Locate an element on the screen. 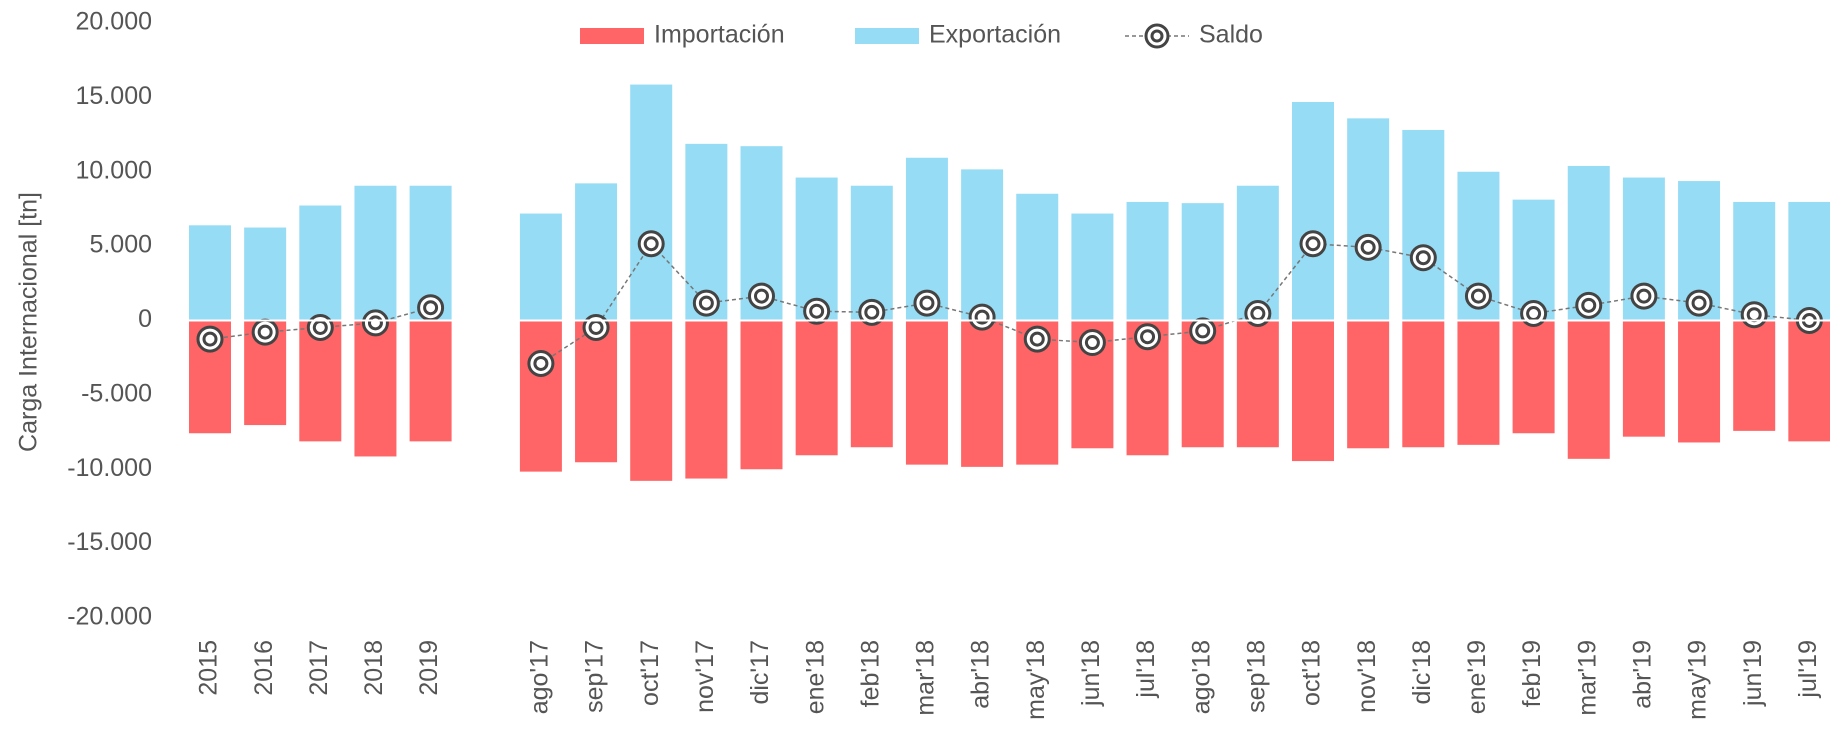 This screenshot has height=732, width=1830. x-tick-label: dic'18 is located at coordinates (1422, 672).